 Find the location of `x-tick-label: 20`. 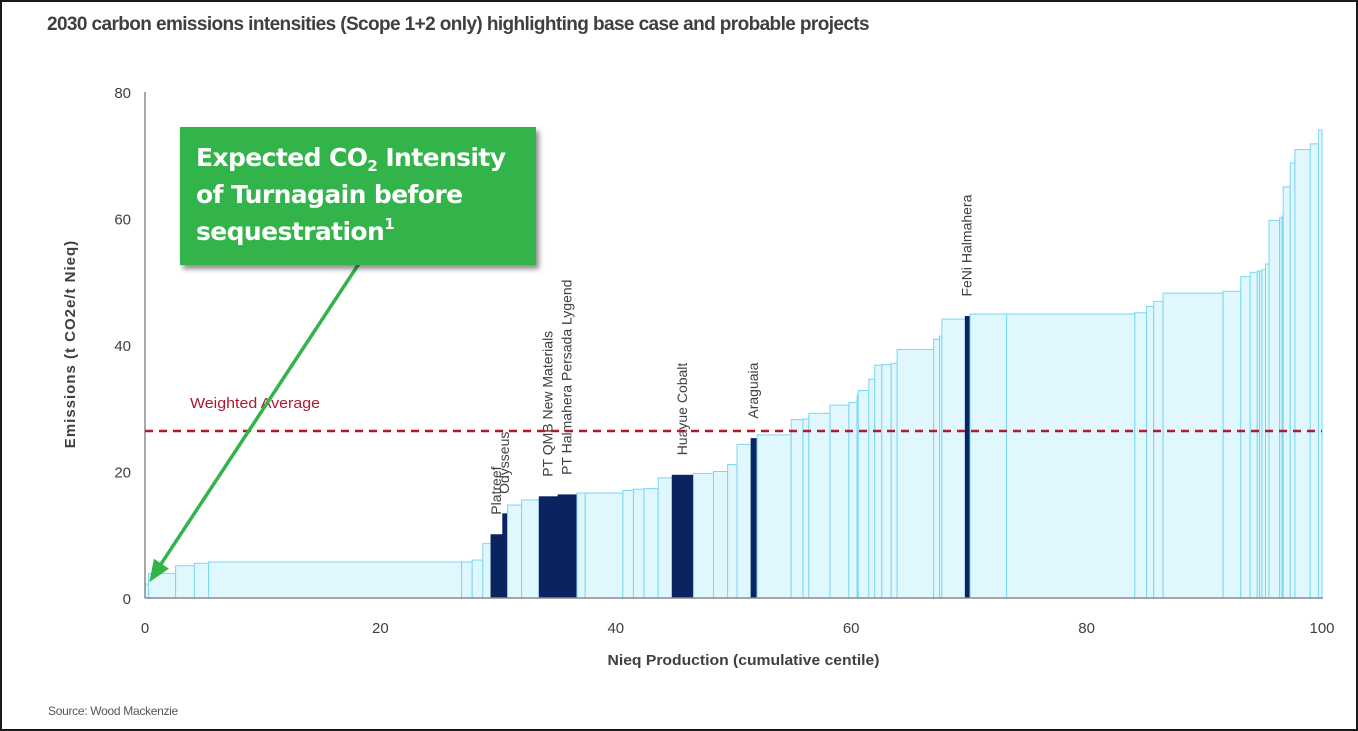

x-tick-label: 20 is located at coordinates (380, 628).